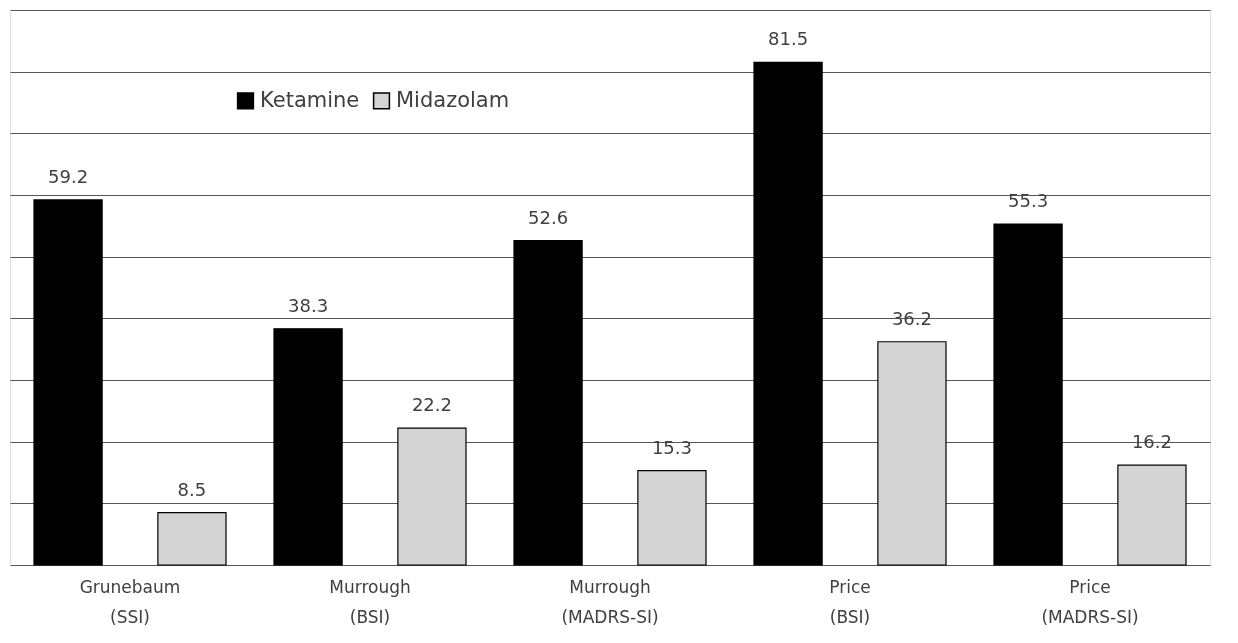  What do you see at coordinates (610, 601) in the screenshot?
I see `x-tick-label: Murrough (MADRS-SI)` at bounding box center [610, 601].